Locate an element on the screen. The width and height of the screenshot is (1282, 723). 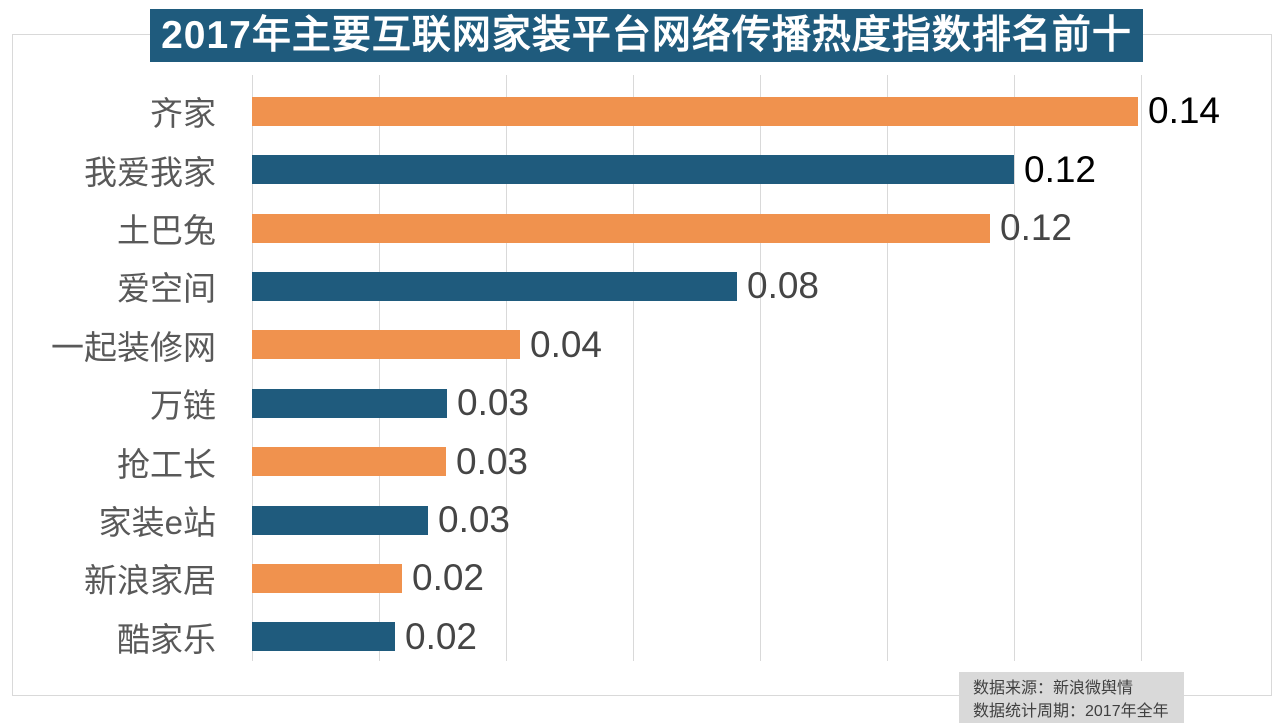
bar-一起装修网 is located at coordinates (386, 345).